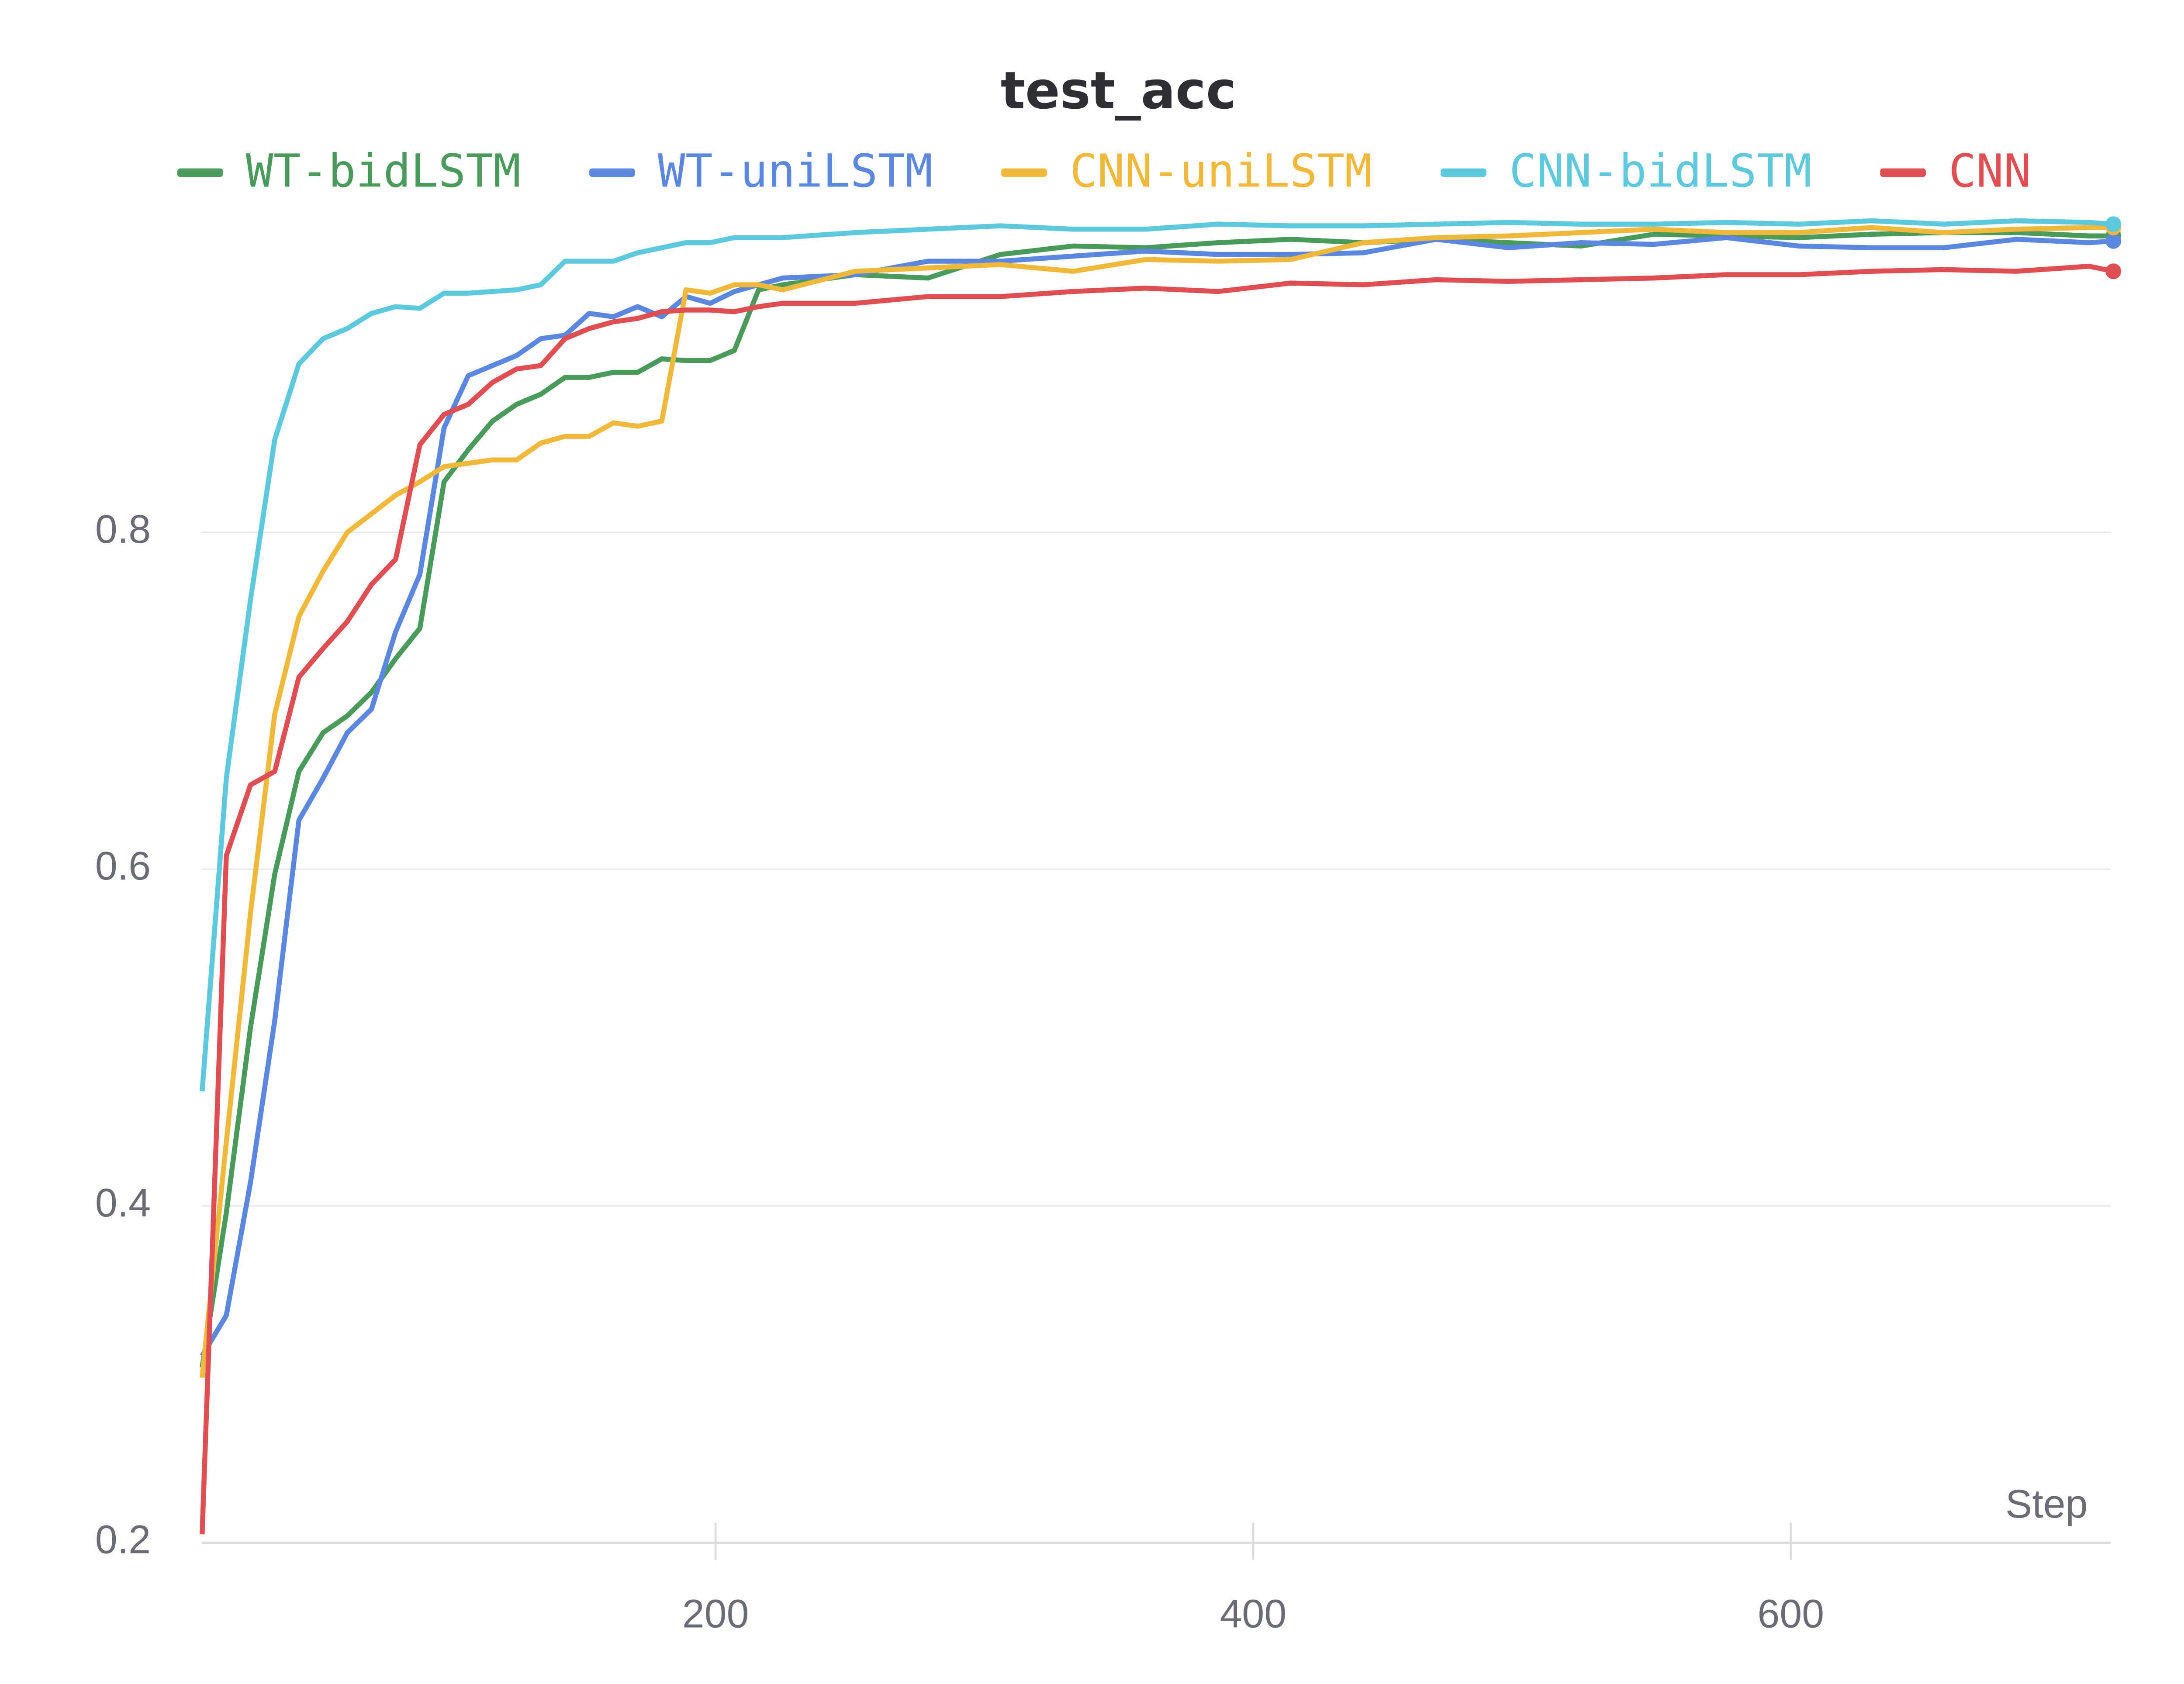 The image size is (2184, 1684). What do you see at coordinates (383, 170) in the screenshot?
I see `legend-label: WT-bidLSTM` at bounding box center [383, 170].